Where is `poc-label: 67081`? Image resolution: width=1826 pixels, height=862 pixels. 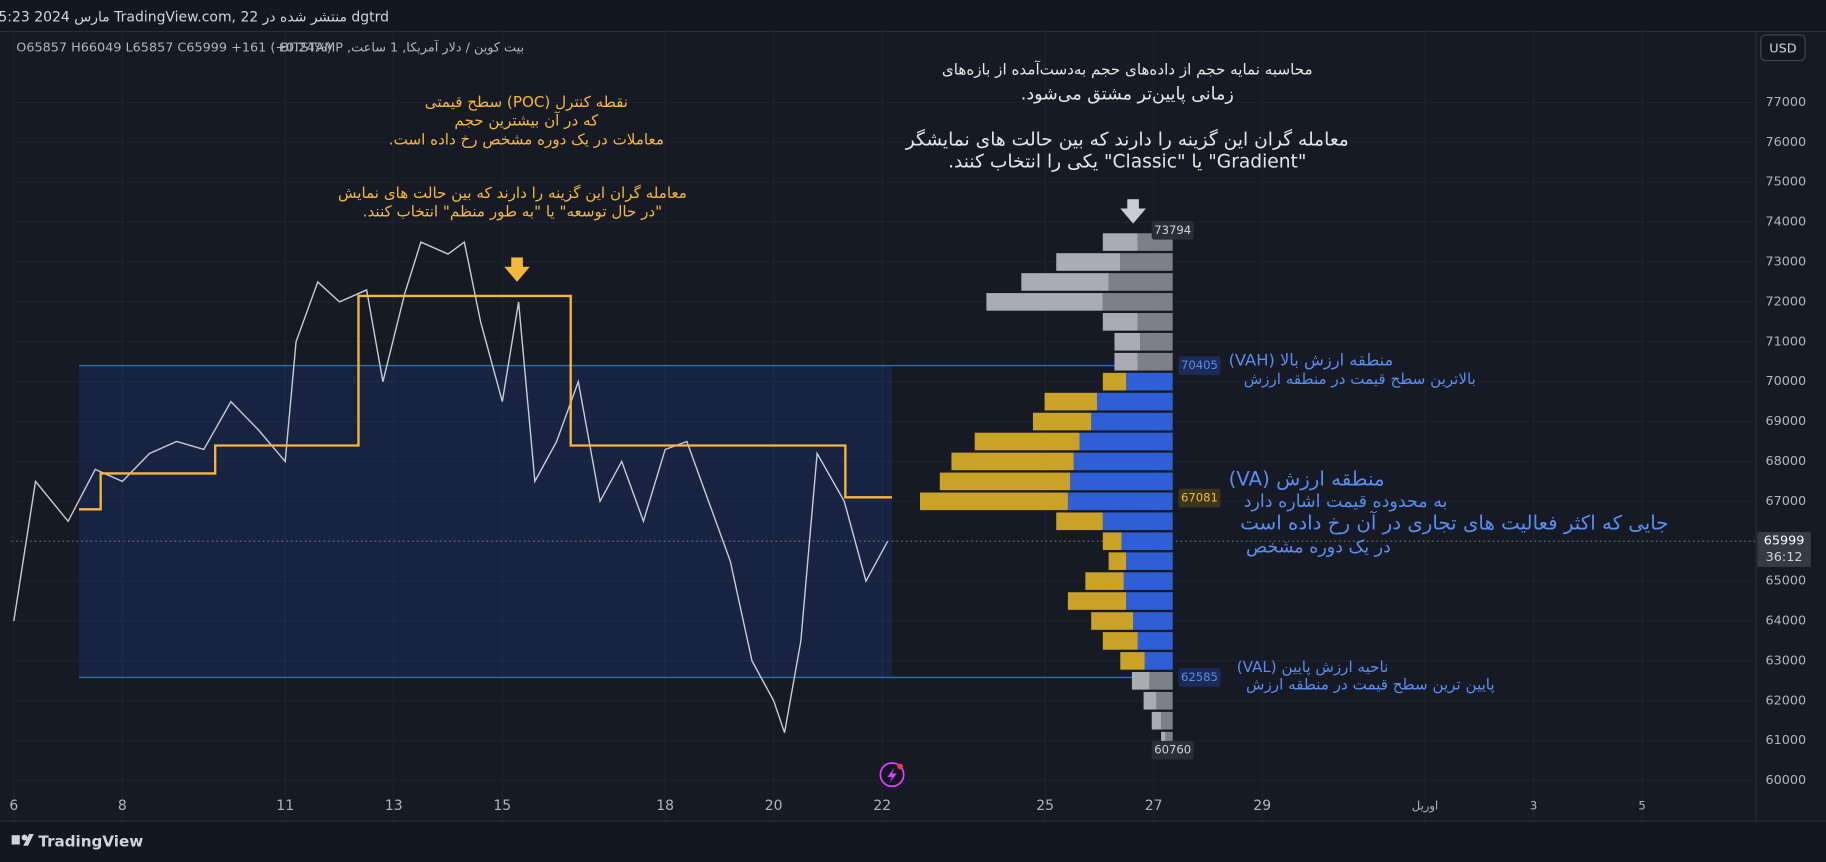 poc-label: 67081 is located at coordinates (1199, 498).